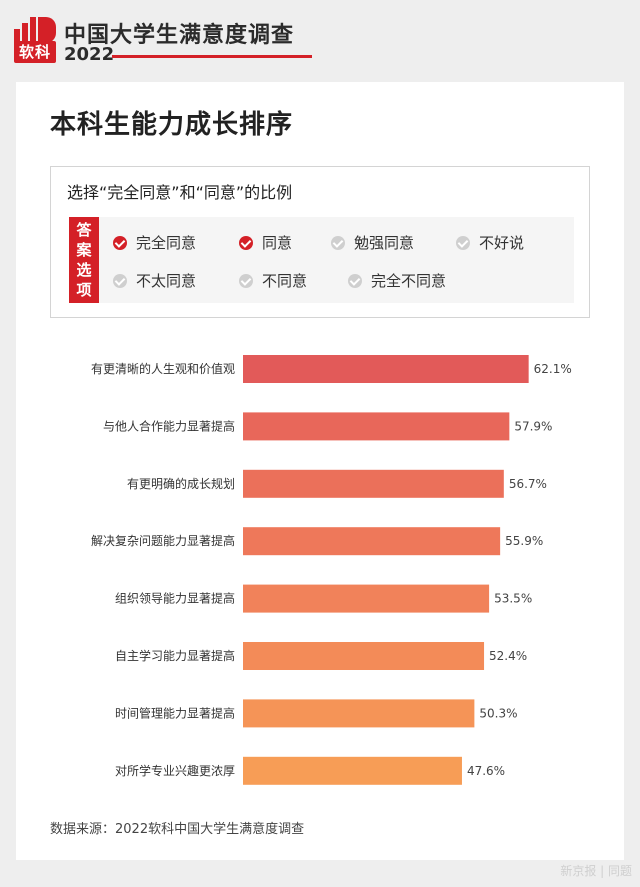  I want to click on option-barely-agree: 勉强同意, so click(372, 242).